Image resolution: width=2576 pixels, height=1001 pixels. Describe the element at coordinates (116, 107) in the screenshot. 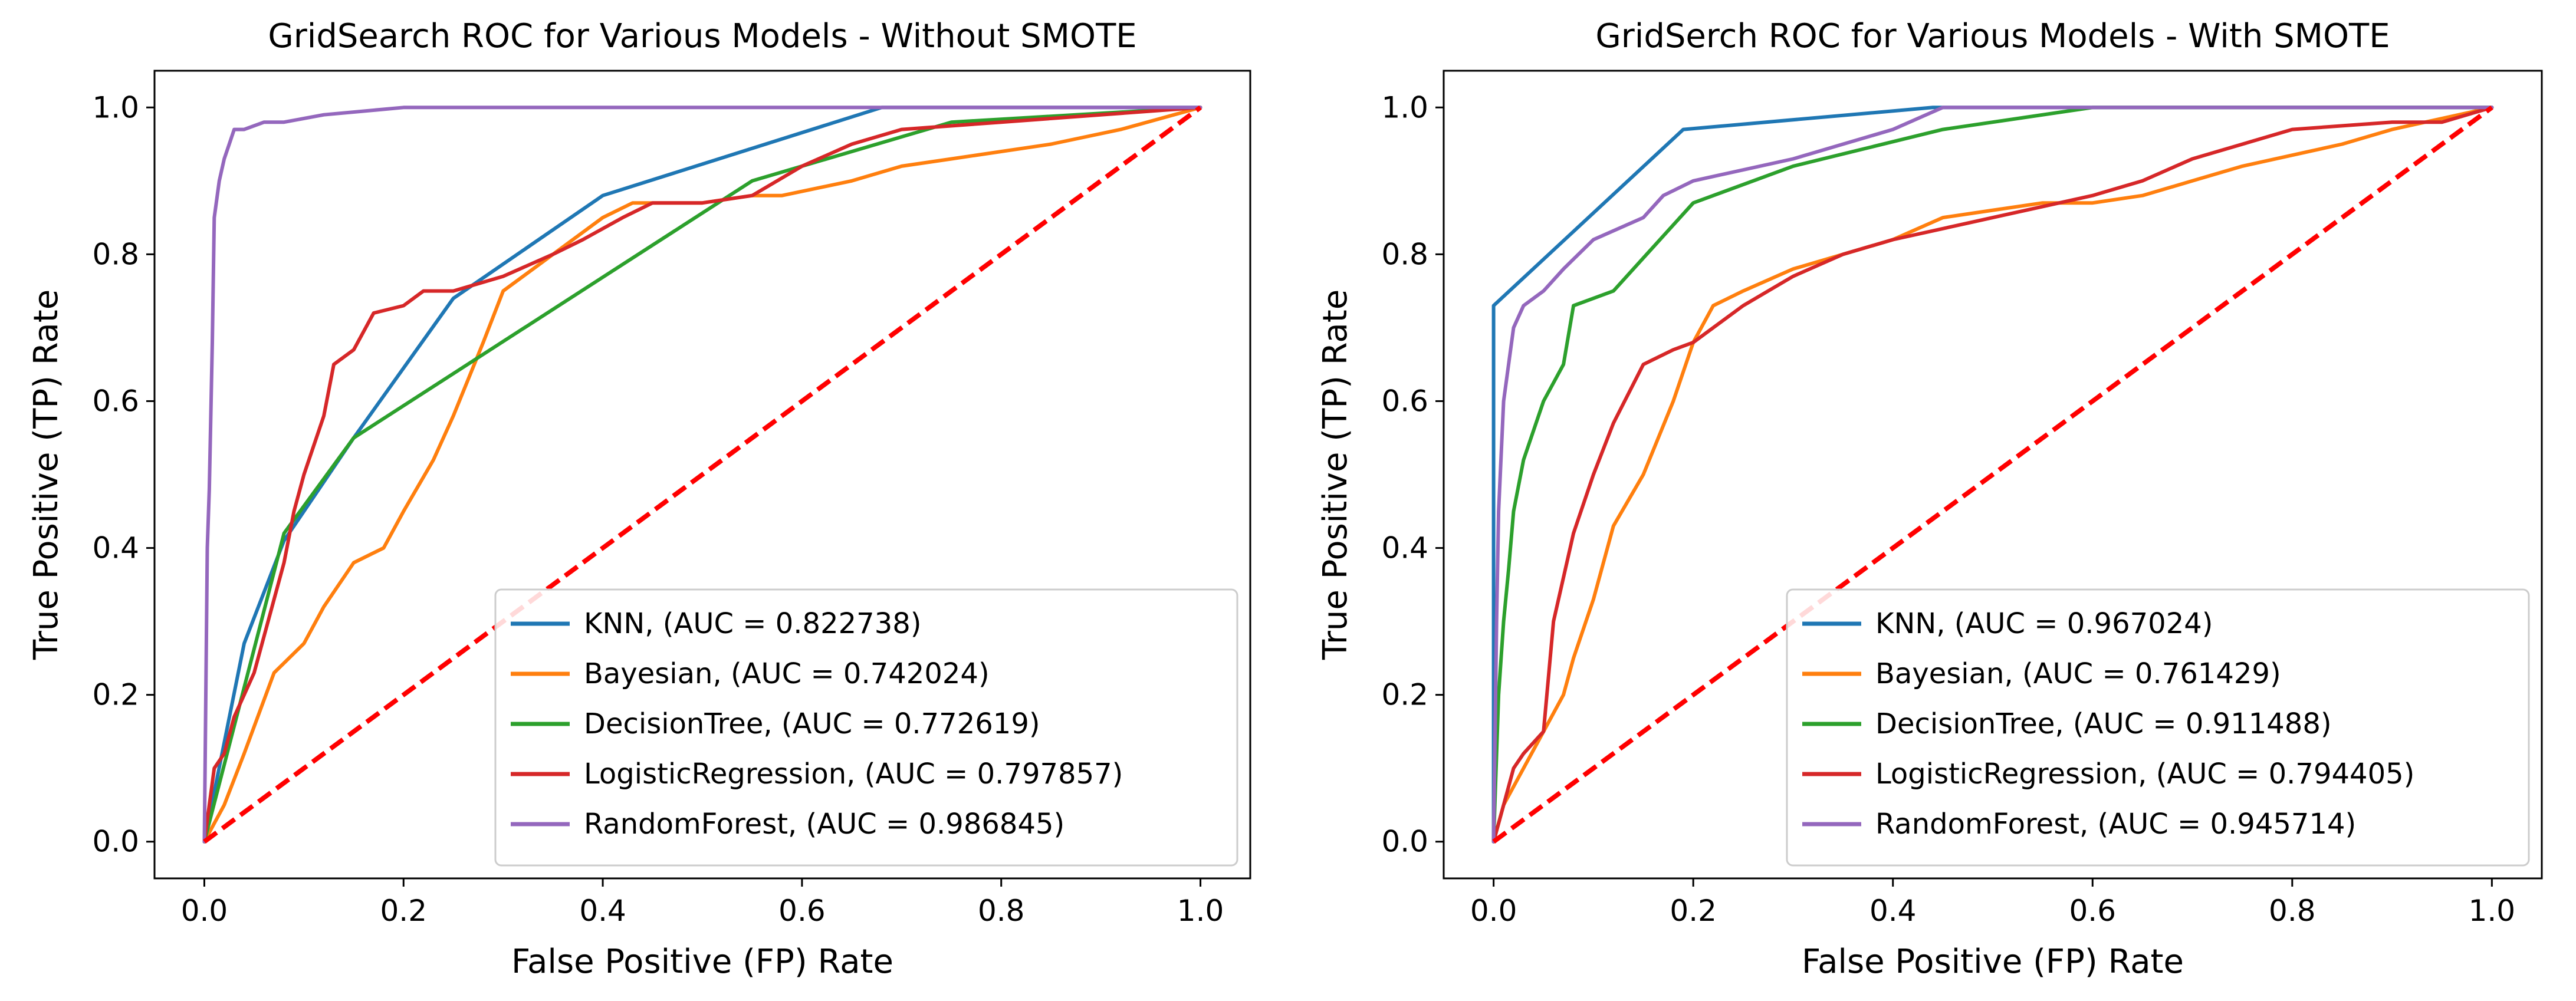

I see `chart1-ytick-label: 1.0` at that location.